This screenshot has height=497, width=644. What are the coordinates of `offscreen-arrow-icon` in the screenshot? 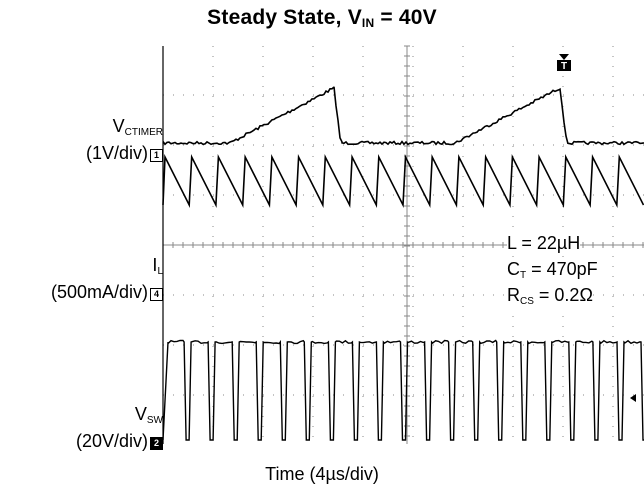 It's located at (633, 398).